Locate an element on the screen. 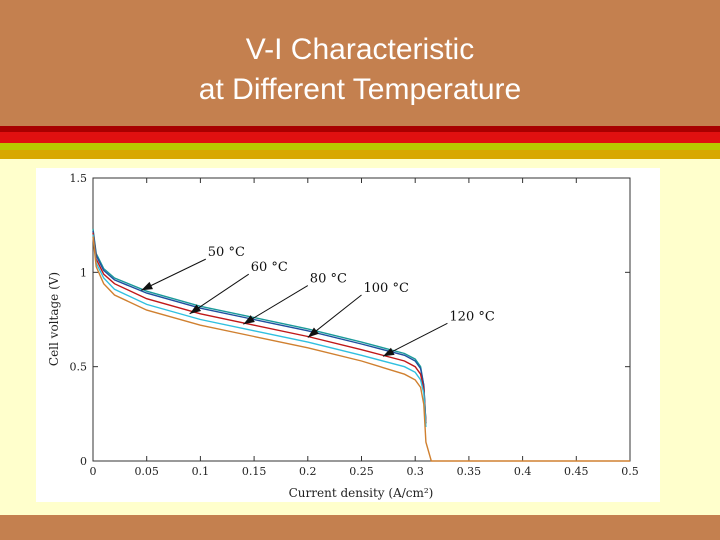 This screenshot has width=720, height=540. y-tick-label: 0.5 is located at coordinates (79, 367).